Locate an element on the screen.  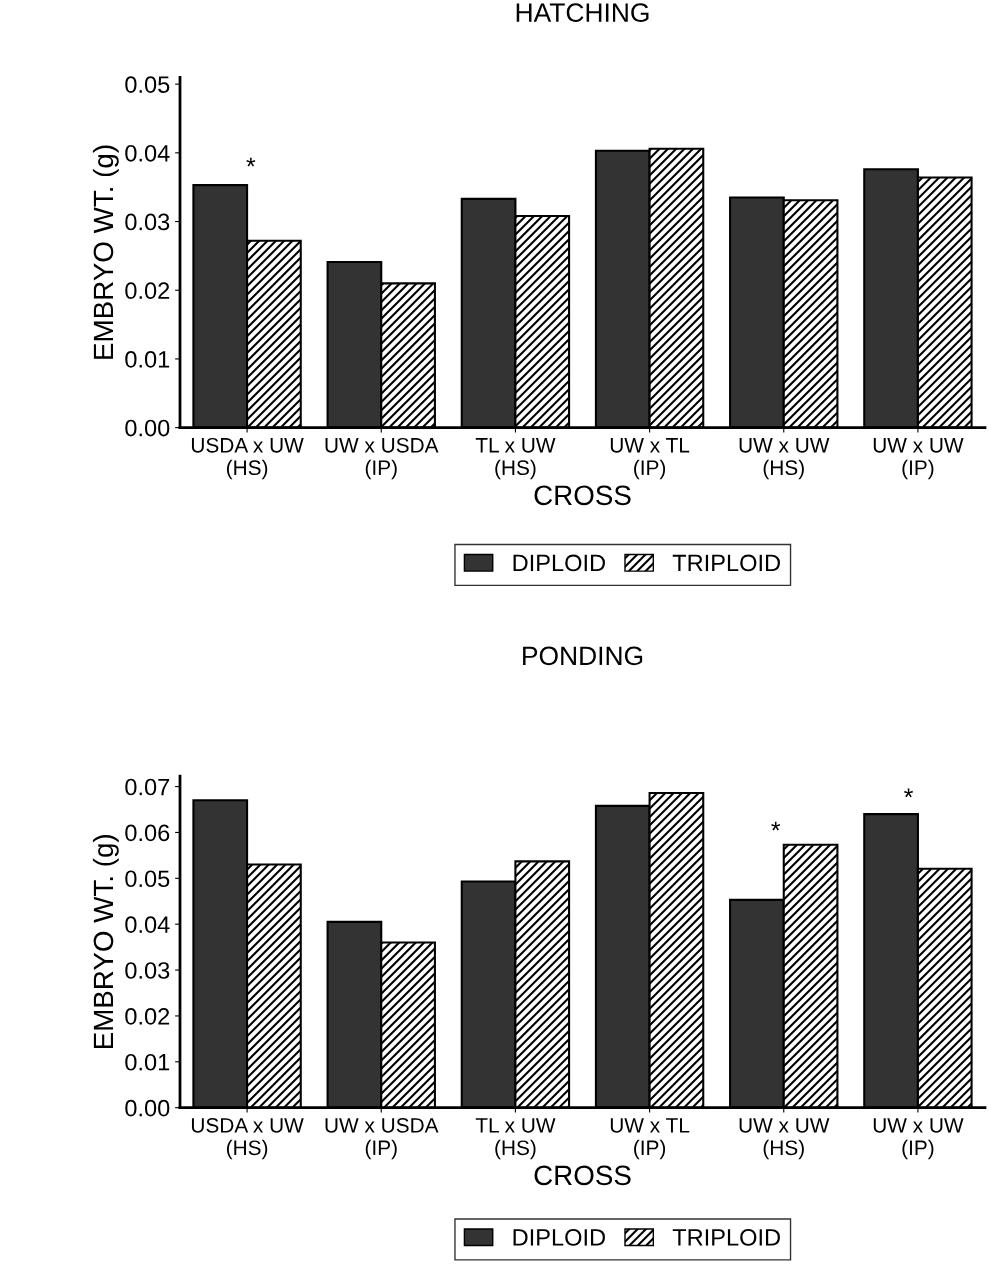
chart-title: HATCHING is located at coordinates (582, 12).